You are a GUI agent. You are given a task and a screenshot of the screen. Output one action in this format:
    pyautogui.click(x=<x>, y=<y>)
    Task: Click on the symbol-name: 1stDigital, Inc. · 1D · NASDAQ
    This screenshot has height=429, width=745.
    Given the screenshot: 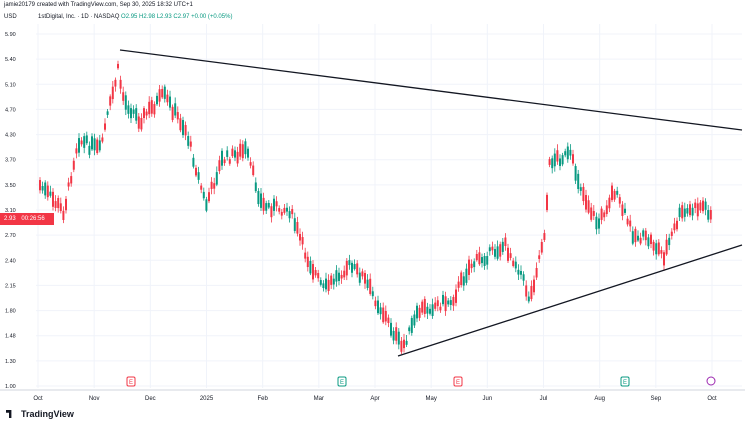 What is the action you would take?
    pyautogui.click(x=79, y=17)
    